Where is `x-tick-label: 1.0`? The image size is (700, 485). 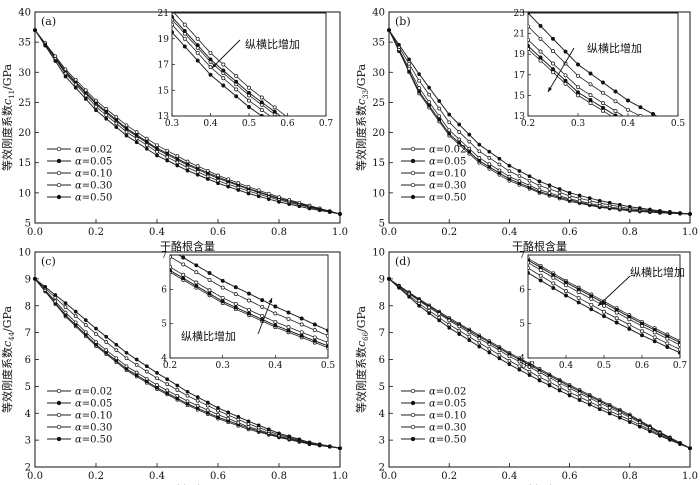 x-tick-label: 1.0 is located at coordinates (690, 232).